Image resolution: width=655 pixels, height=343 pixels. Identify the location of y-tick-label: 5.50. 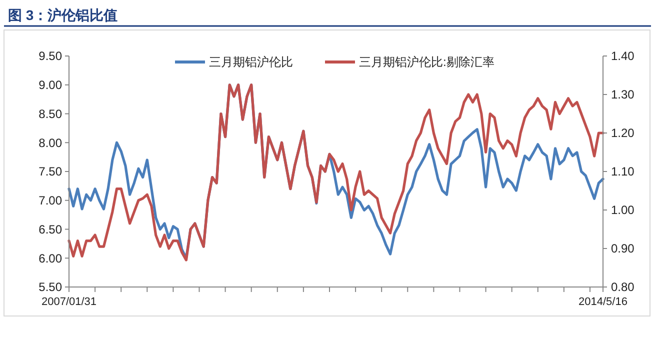
(50, 287).